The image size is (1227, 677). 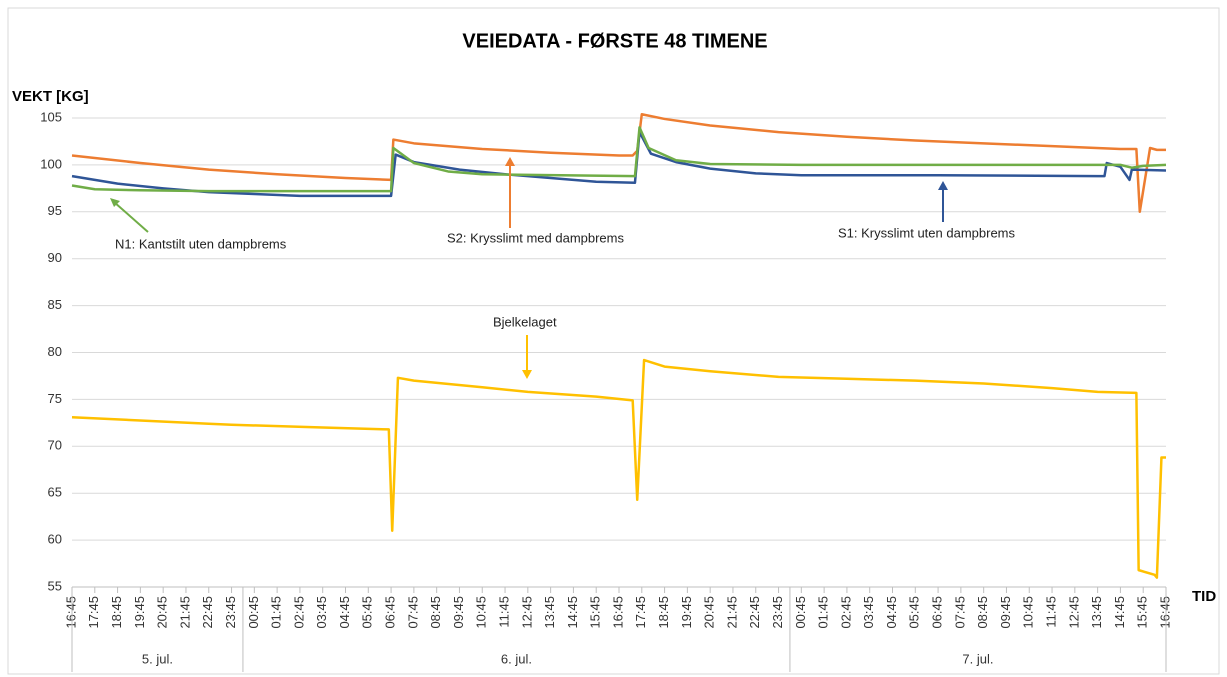 I want to click on annotation: N1: Kantstilt uten dampbrems, so click(x=201, y=243).